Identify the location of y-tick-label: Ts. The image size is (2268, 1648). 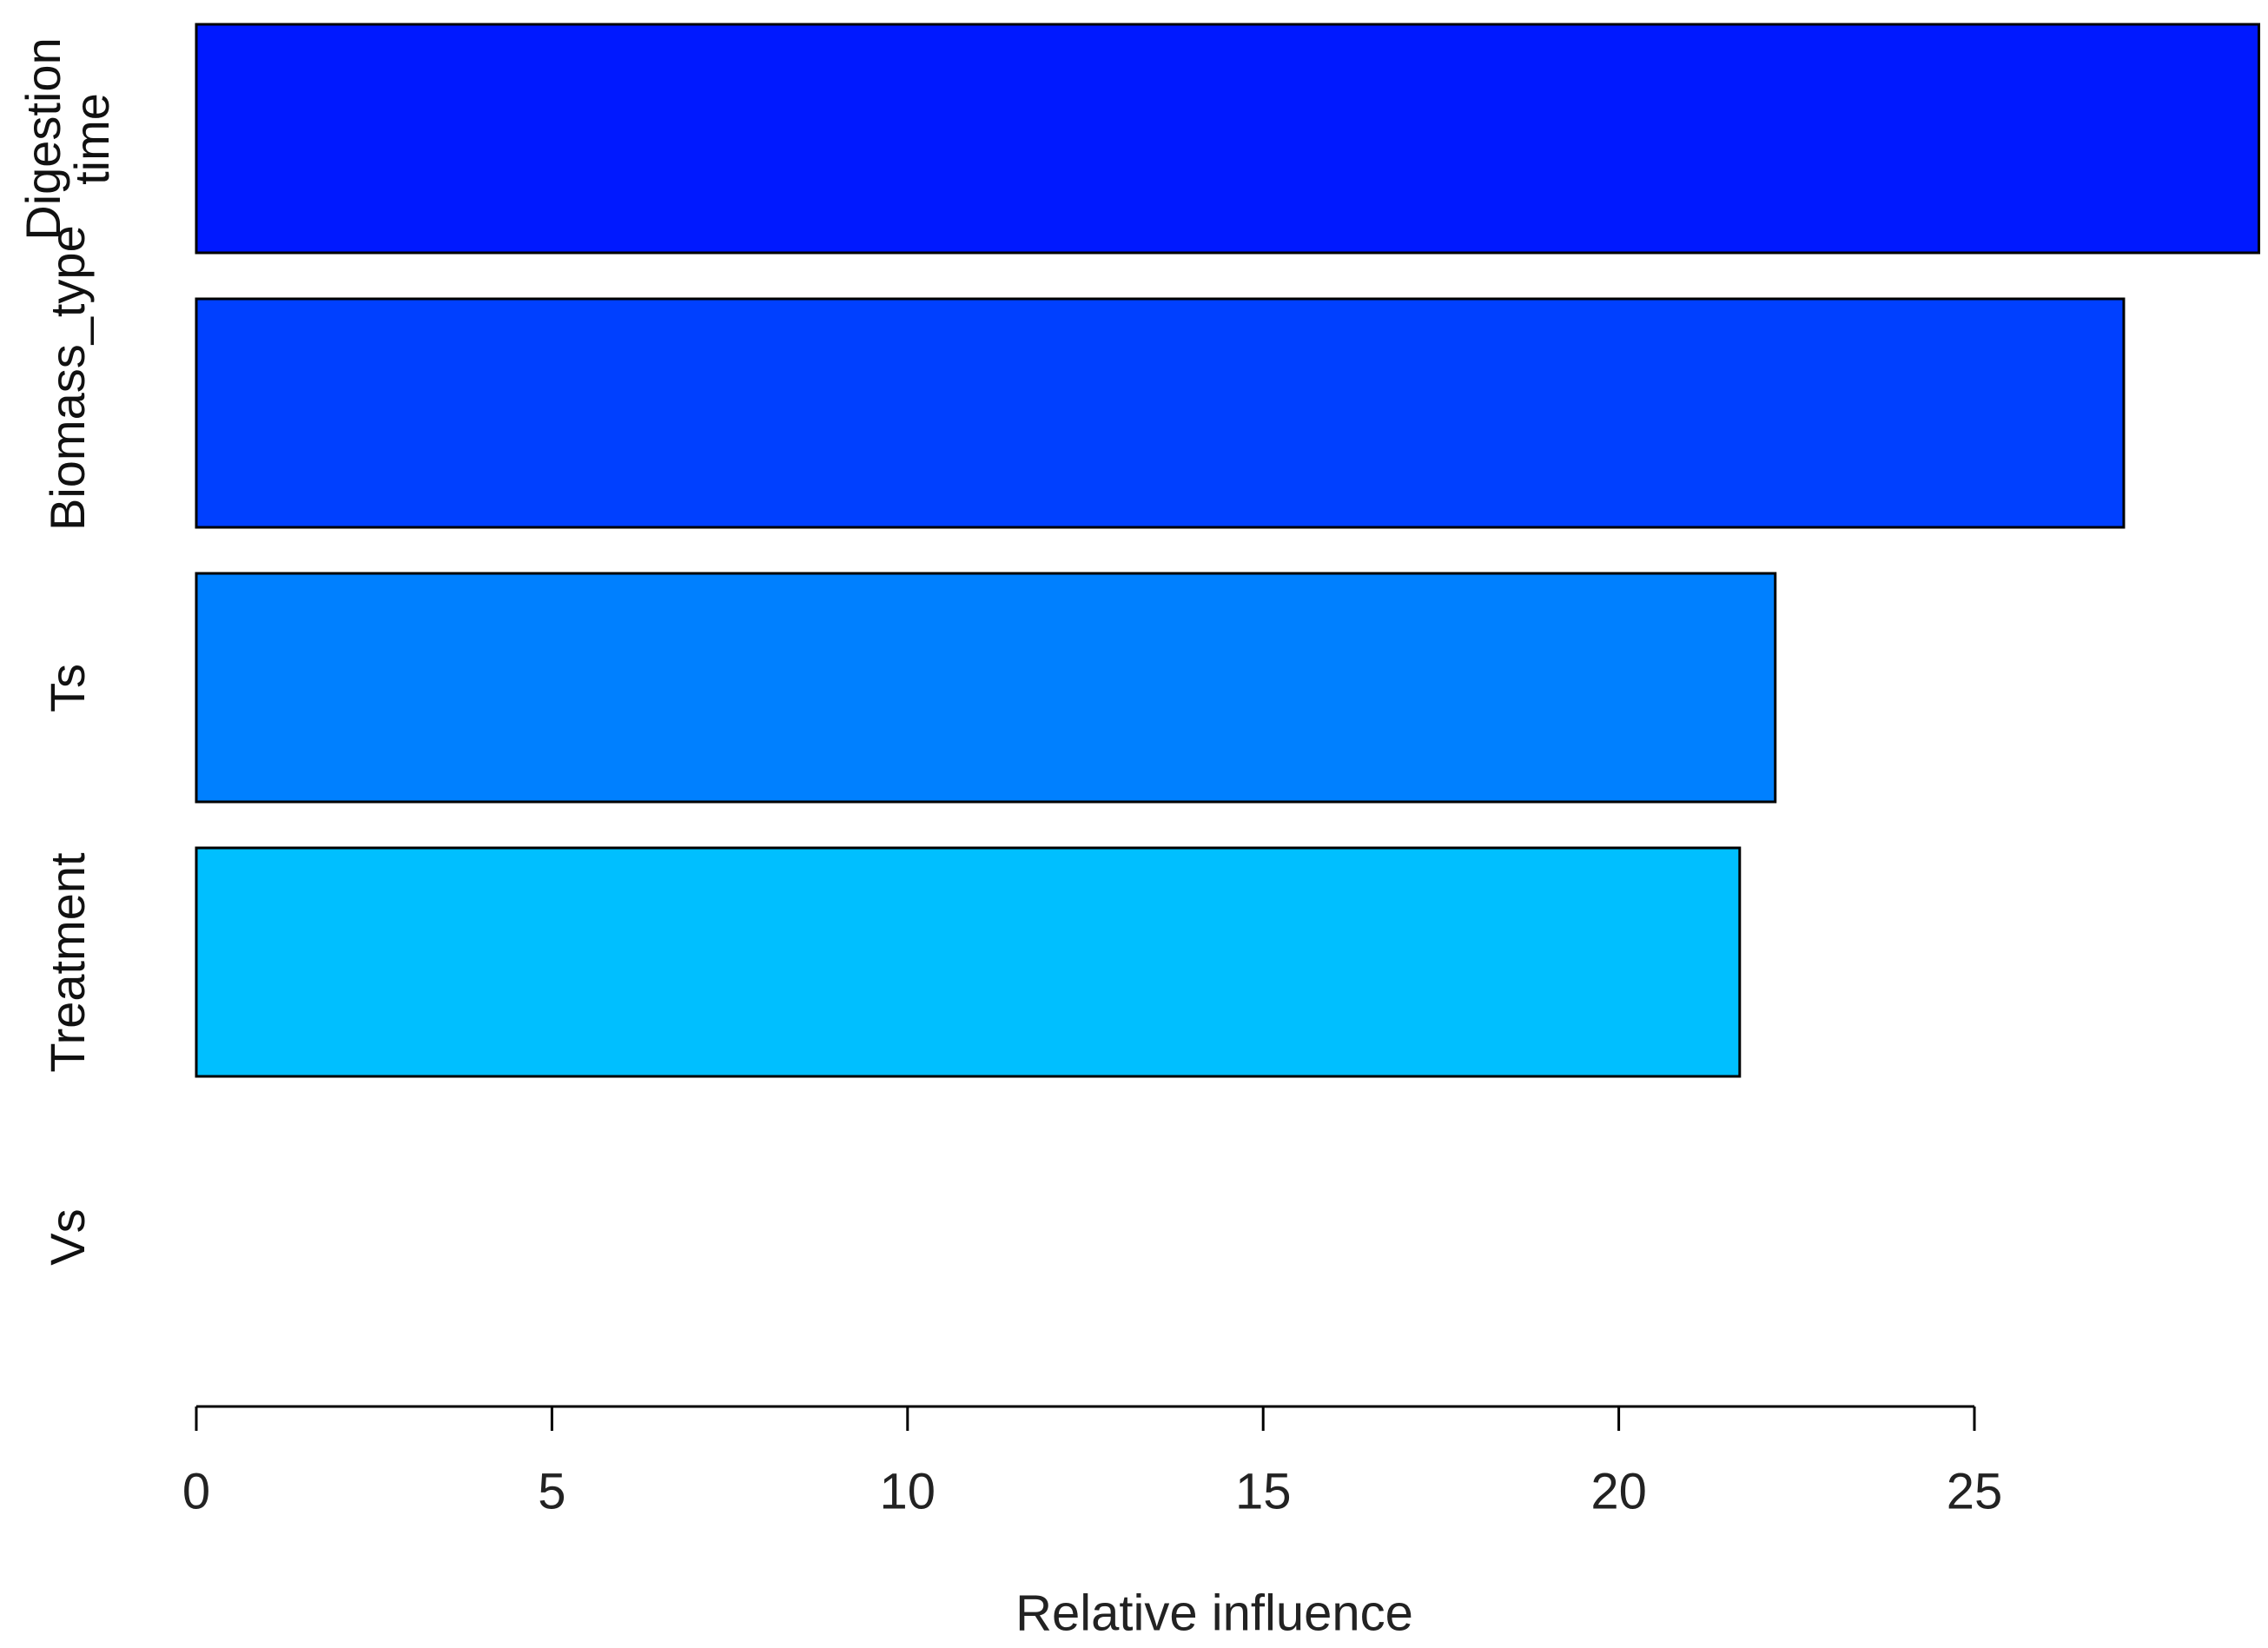
(67, 687).